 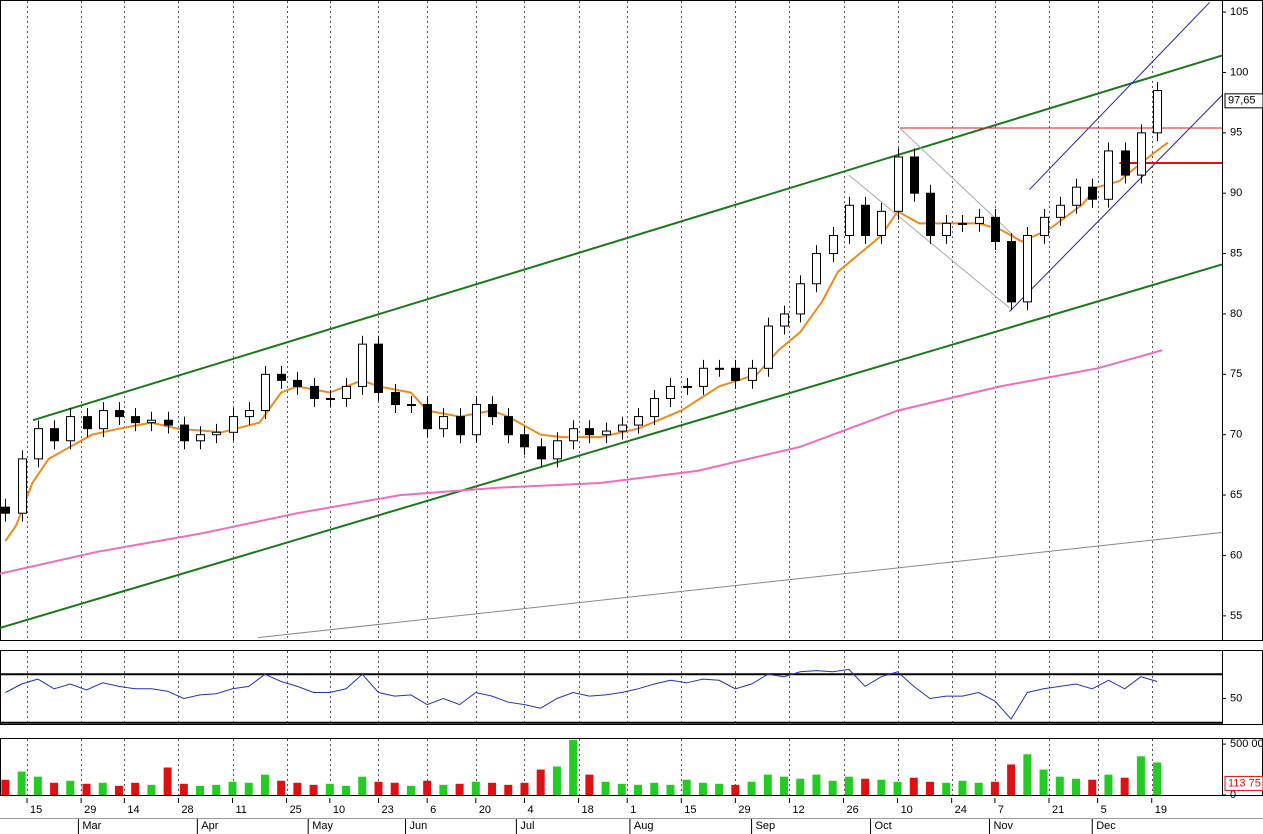 I want to click on y-tick-label: 75, so click(x=1236, y=374).